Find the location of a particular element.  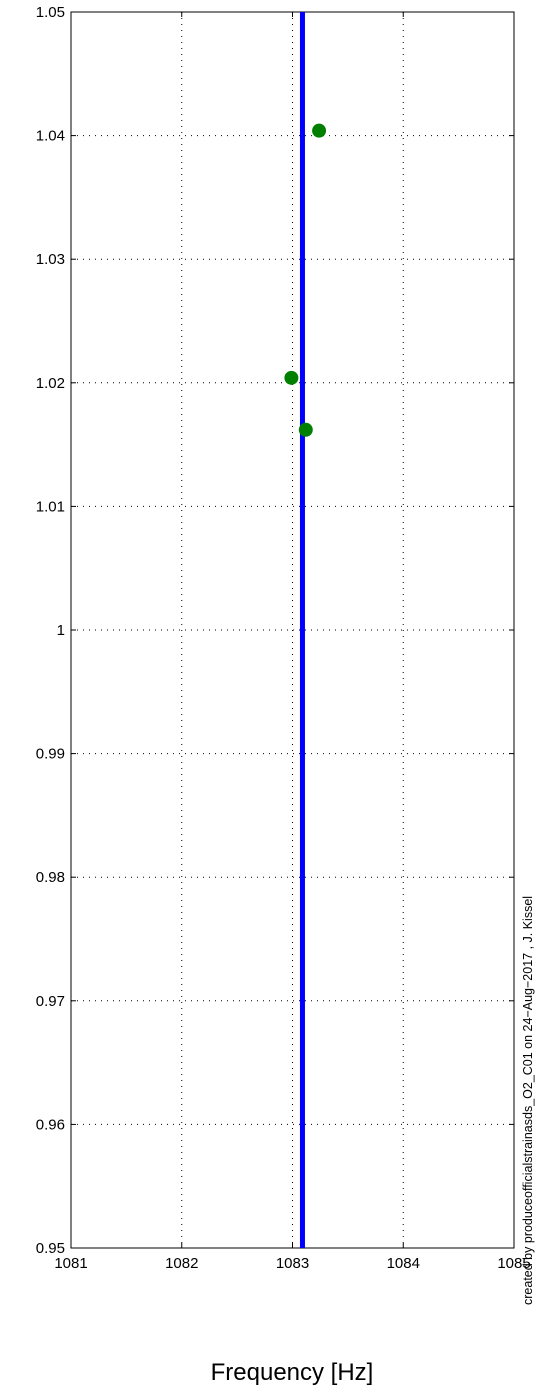

x-tick-label: 1085 is located at coordinates (513, 1263).